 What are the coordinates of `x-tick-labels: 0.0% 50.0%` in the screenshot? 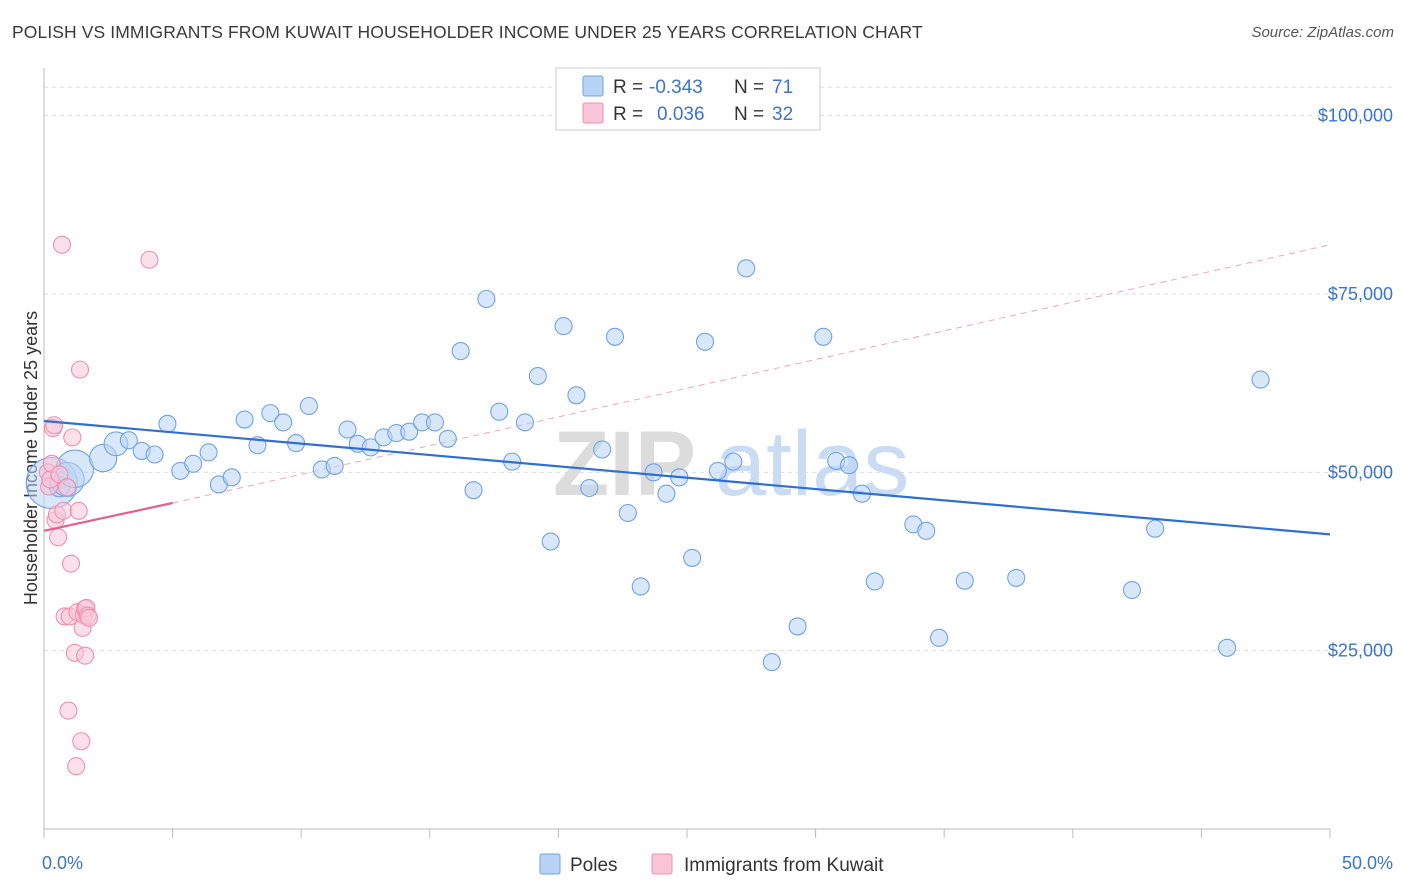 It's located at (717, 863).